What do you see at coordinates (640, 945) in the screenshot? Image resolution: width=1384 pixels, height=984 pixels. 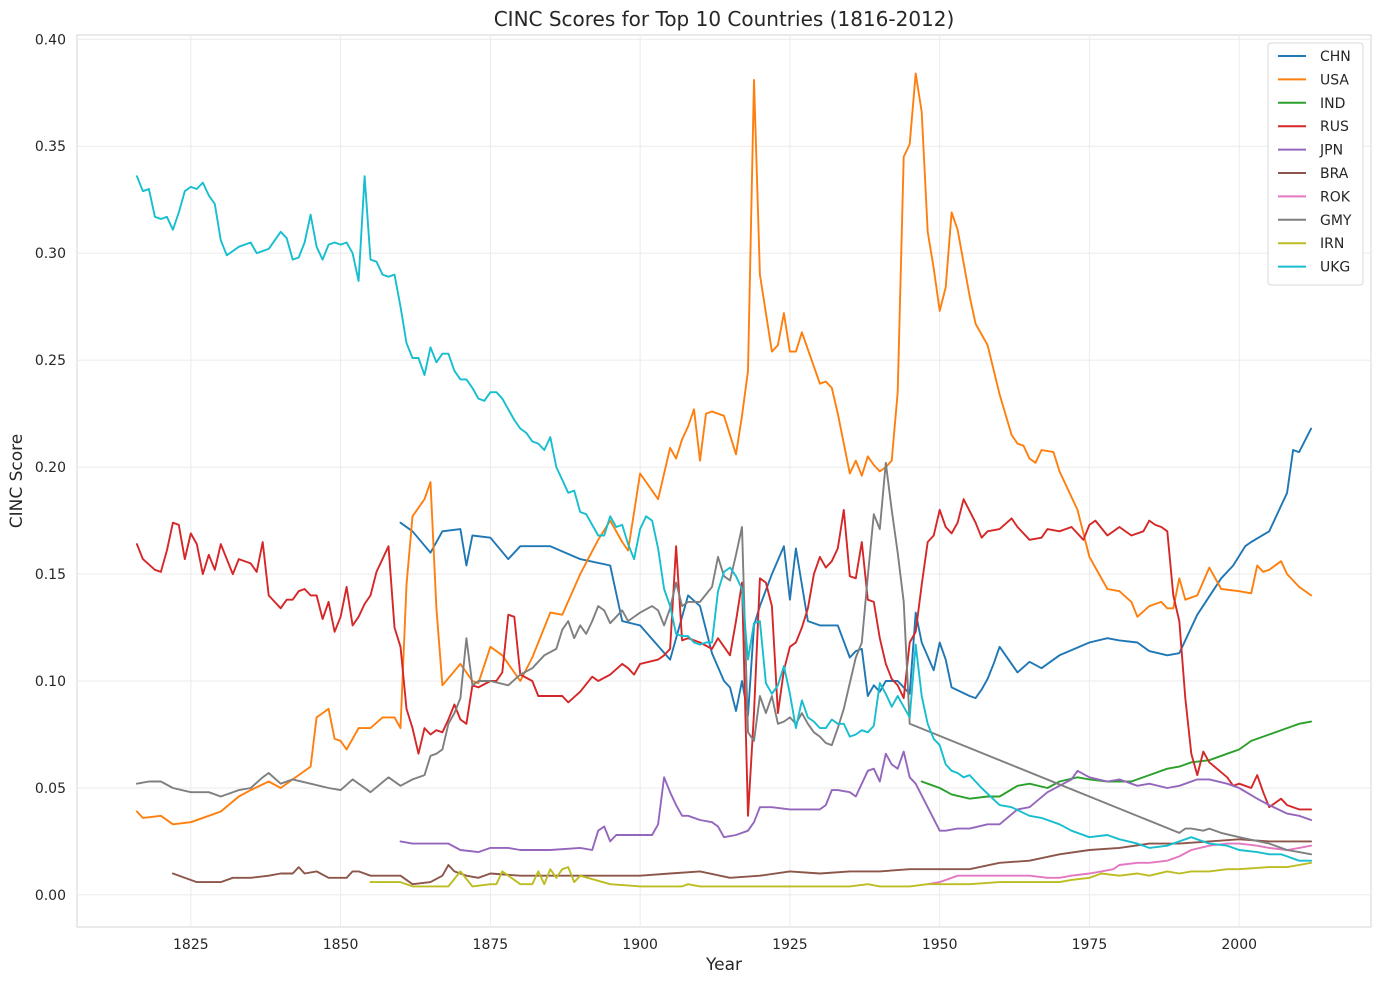 I see `x-tick-label: 1900` at bounding box center [640, 945].